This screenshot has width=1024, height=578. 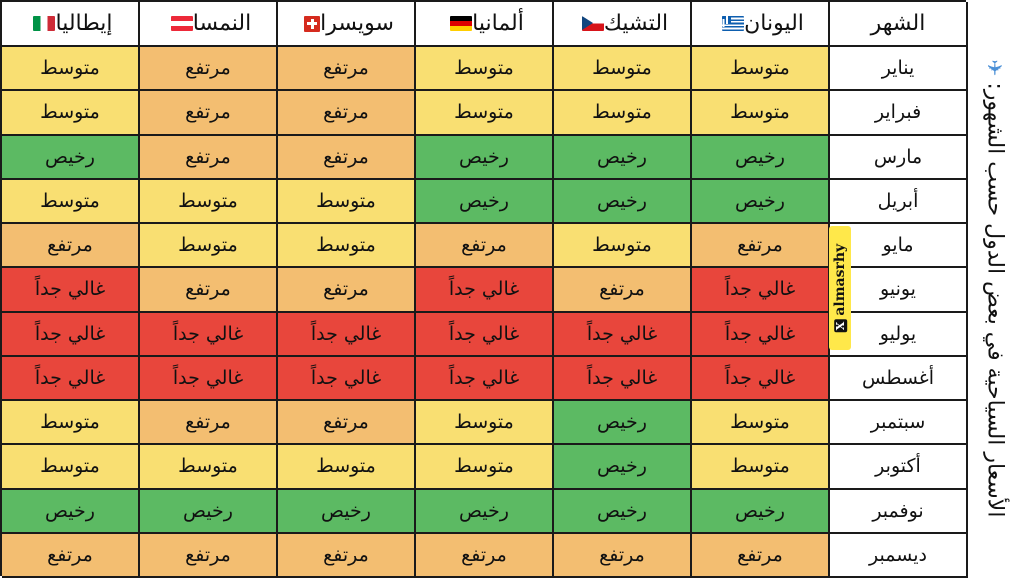 I want to click on flag-gr-icon, so click(x=733, y=23).